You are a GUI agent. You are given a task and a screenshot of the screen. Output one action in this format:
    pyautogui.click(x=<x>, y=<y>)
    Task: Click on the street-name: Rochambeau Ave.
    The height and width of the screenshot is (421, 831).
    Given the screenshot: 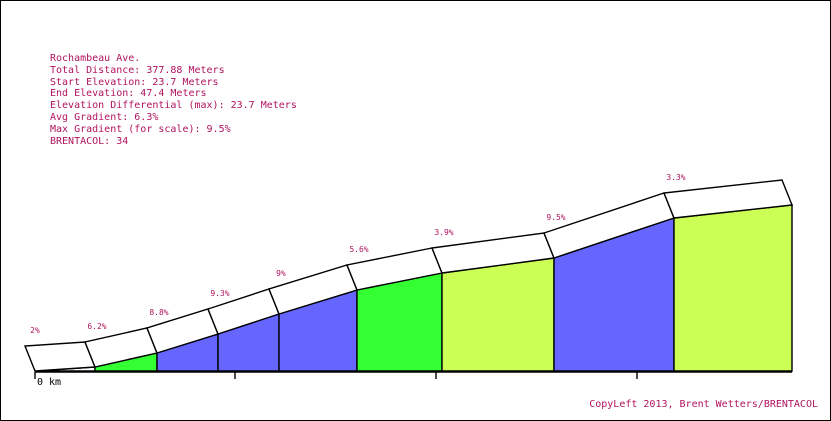 What is the action you would take?
    pyautogui.click(x=95, y=58)
    